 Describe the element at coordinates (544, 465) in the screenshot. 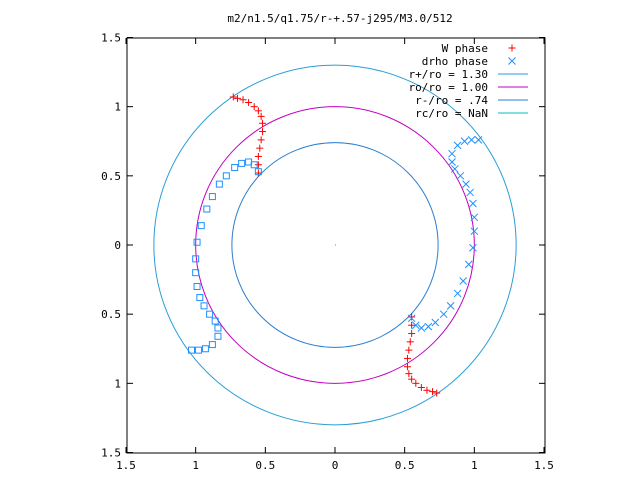

I see `x-tick-label-6: 1.5` at that location.